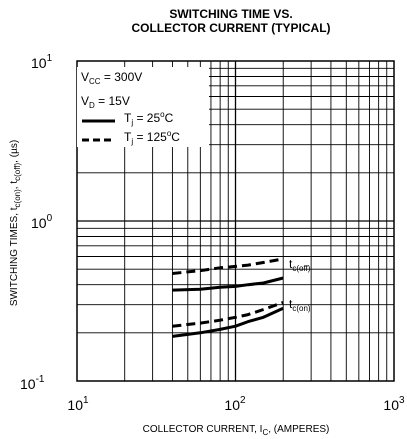 This screenshot has width=407, height=439. I want to click on x-tick-label: 10², so click(235, 404).